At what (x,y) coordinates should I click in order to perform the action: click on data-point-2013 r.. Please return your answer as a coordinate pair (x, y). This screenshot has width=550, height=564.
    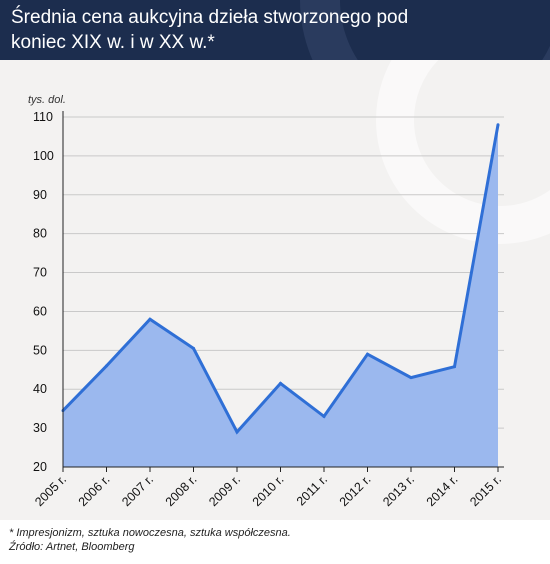
    Looking at the image, I should click on (411, 378).